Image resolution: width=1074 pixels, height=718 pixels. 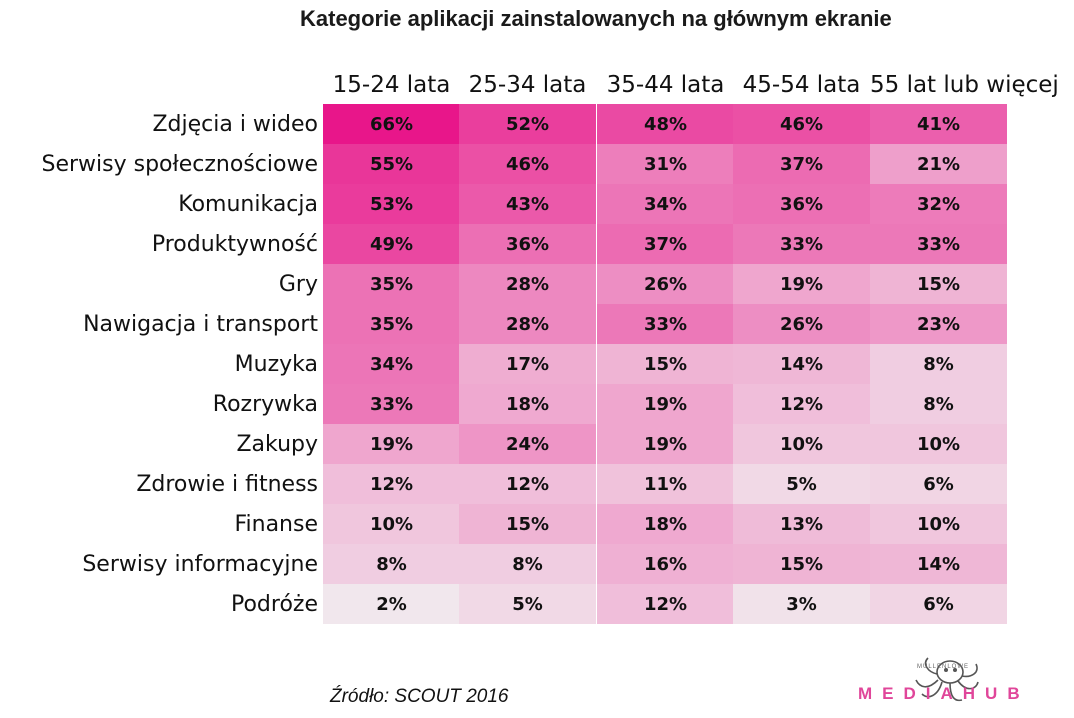 What do you see at coordinates (227, 484) in the screenshot?
I see `row-label: Zdrowie i fitness` at bounding box center [227, 484].